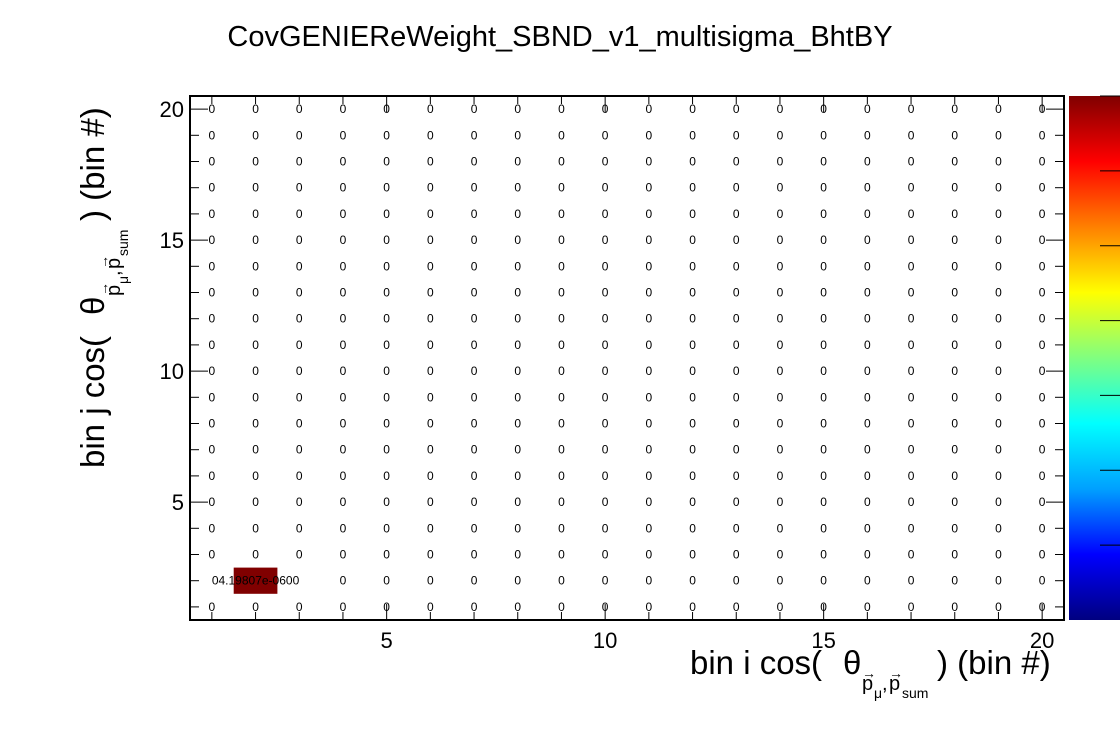  Describe the element at coordinates (123, 280) in the screenshot. I see `y-axis-title-sub1: μ` at that location.